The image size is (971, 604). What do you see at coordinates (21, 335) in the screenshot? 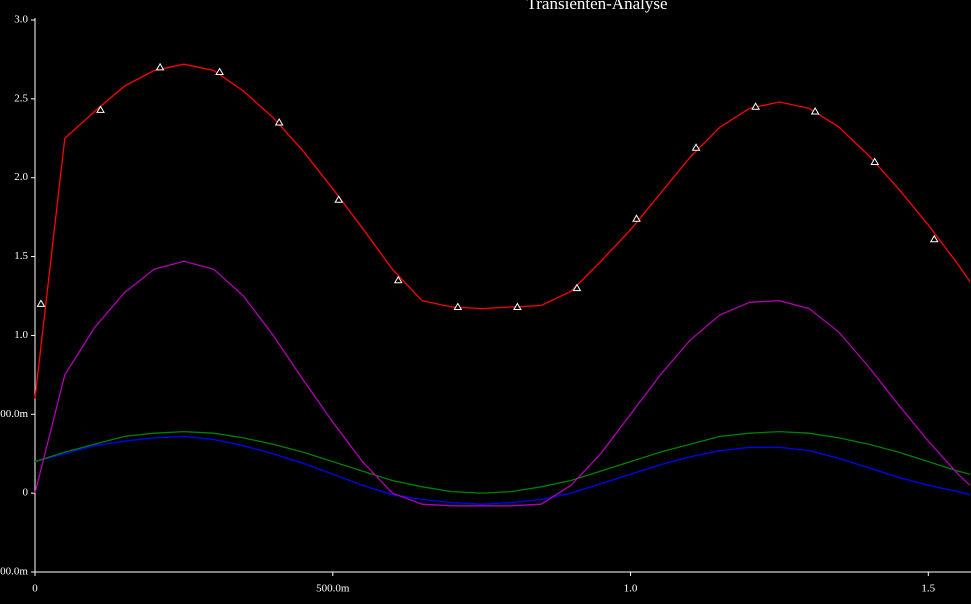
I see `y-tick-label: 1.0` at bounding box center [21, 335].